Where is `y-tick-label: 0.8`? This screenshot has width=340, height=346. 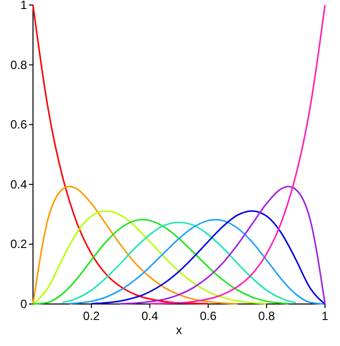
y-tick-label: 0.8 is located at coordinates (19, 65).